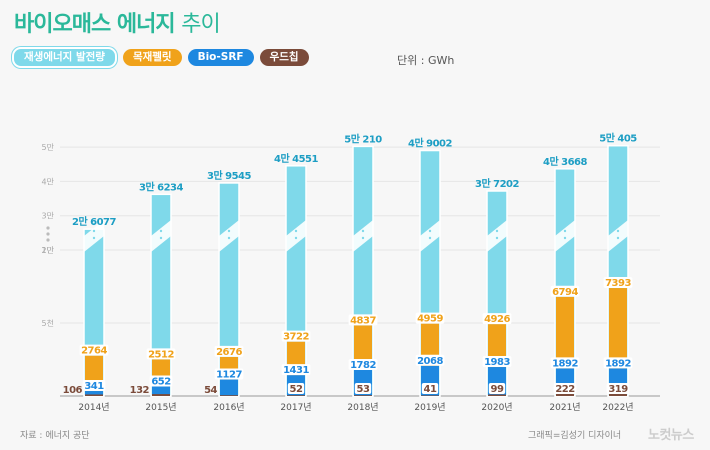 This screenshot has height=450, width=710. Describe the element at coordinates (48, 147) in the screenshot. I see `y-tick-label: 5만` at that location.